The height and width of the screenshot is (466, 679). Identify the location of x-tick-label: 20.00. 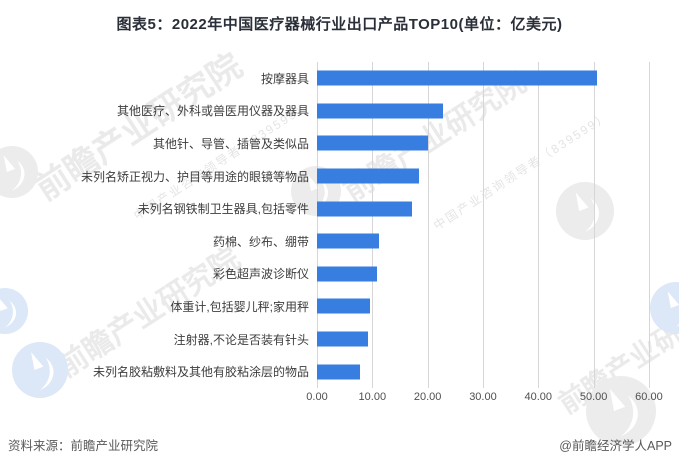
(427, 397).